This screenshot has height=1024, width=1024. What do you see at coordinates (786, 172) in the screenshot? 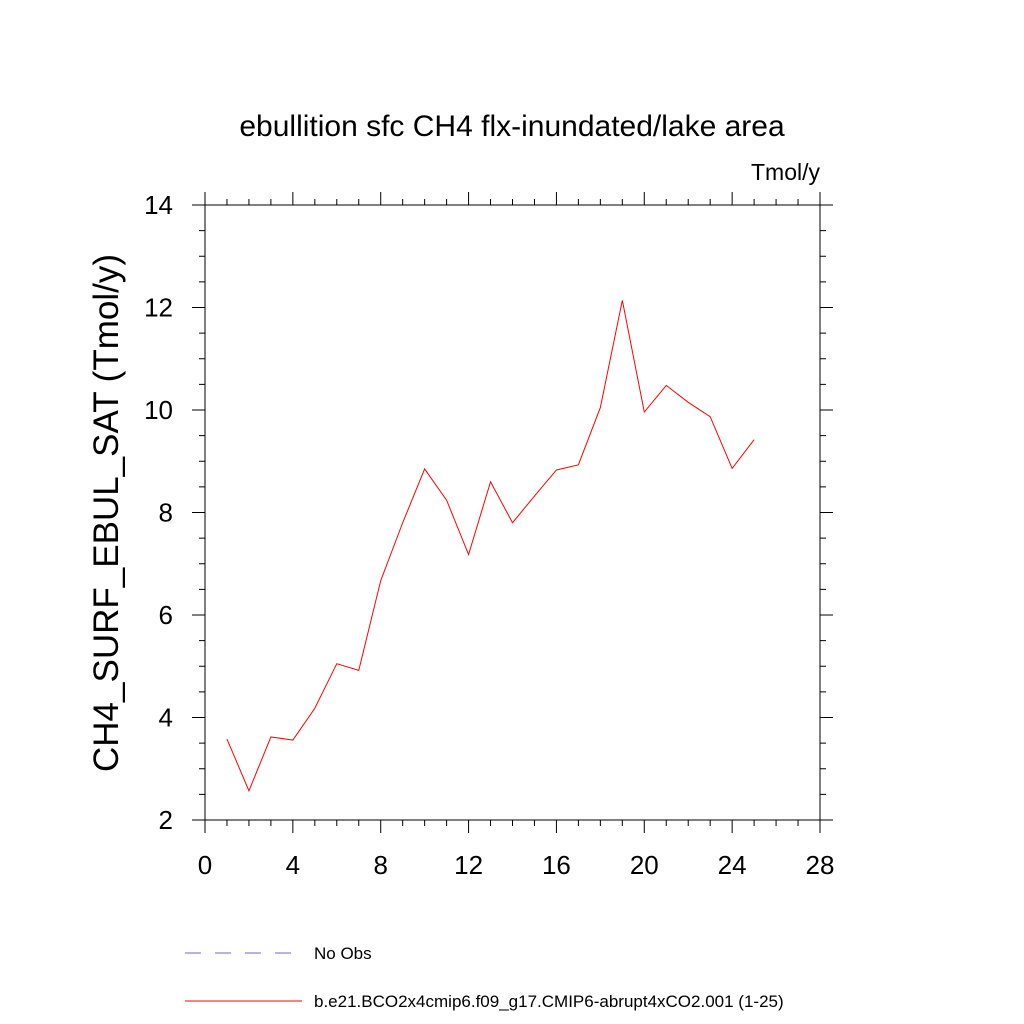
I see `units-label: Tmol/y` at bounding box center [786, 172].